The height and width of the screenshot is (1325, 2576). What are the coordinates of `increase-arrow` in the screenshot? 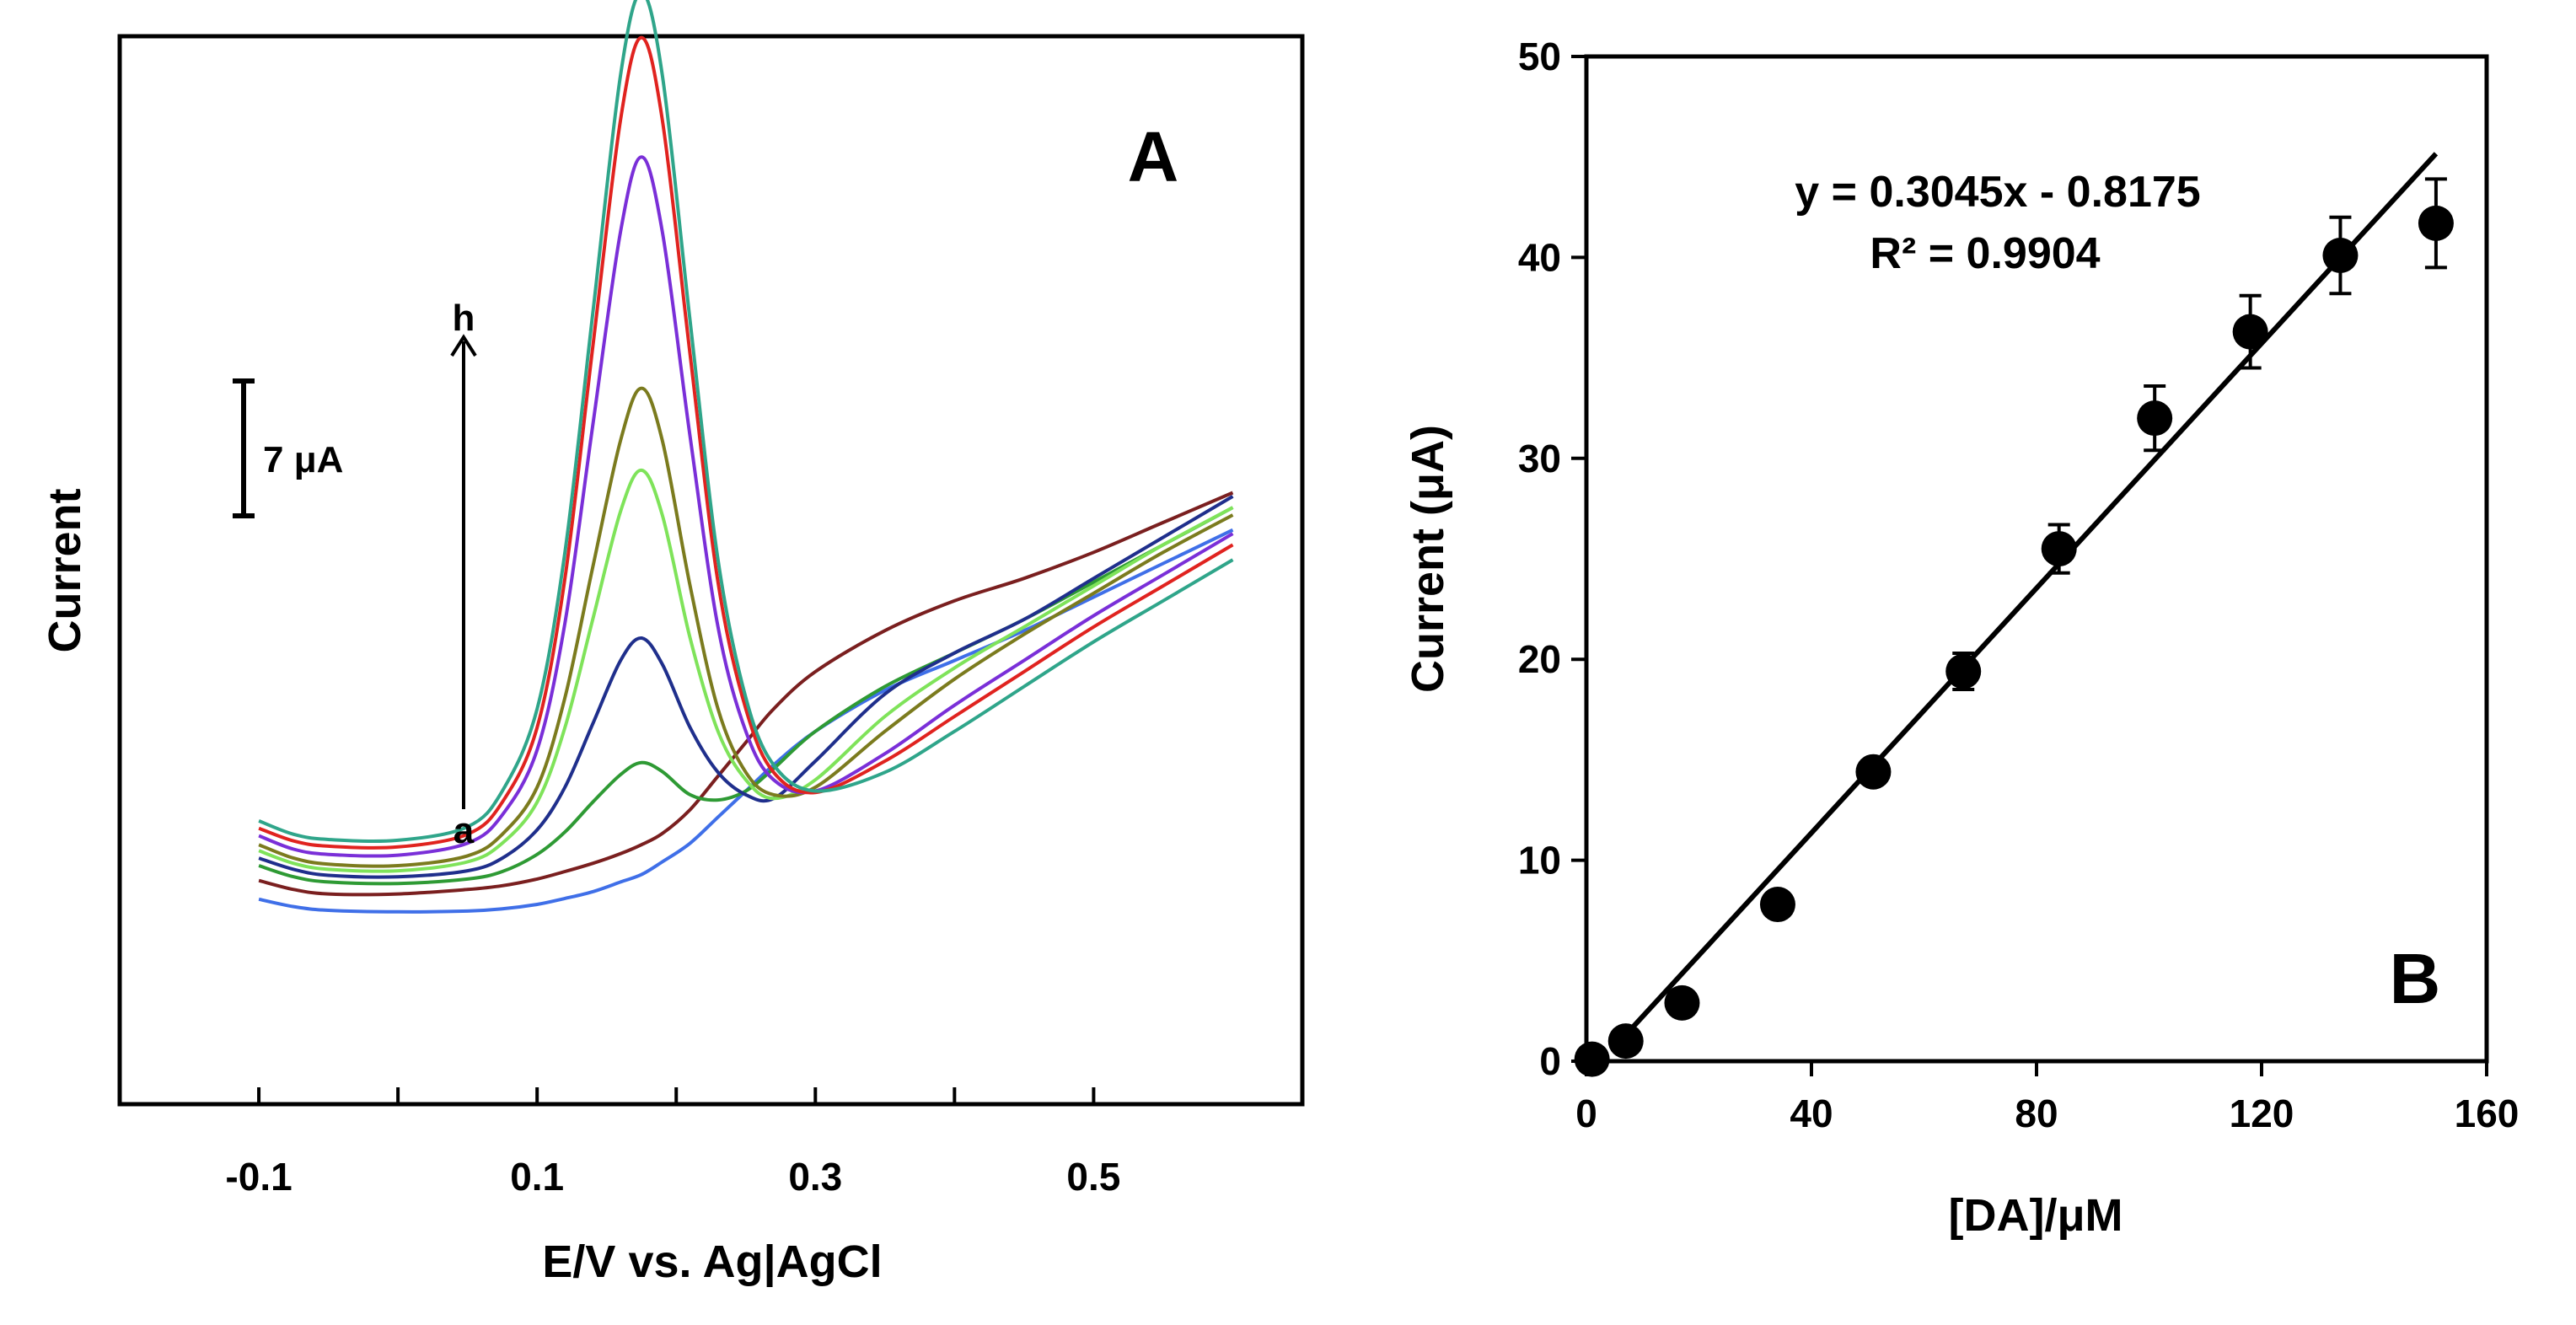 It's located at (463, 571).